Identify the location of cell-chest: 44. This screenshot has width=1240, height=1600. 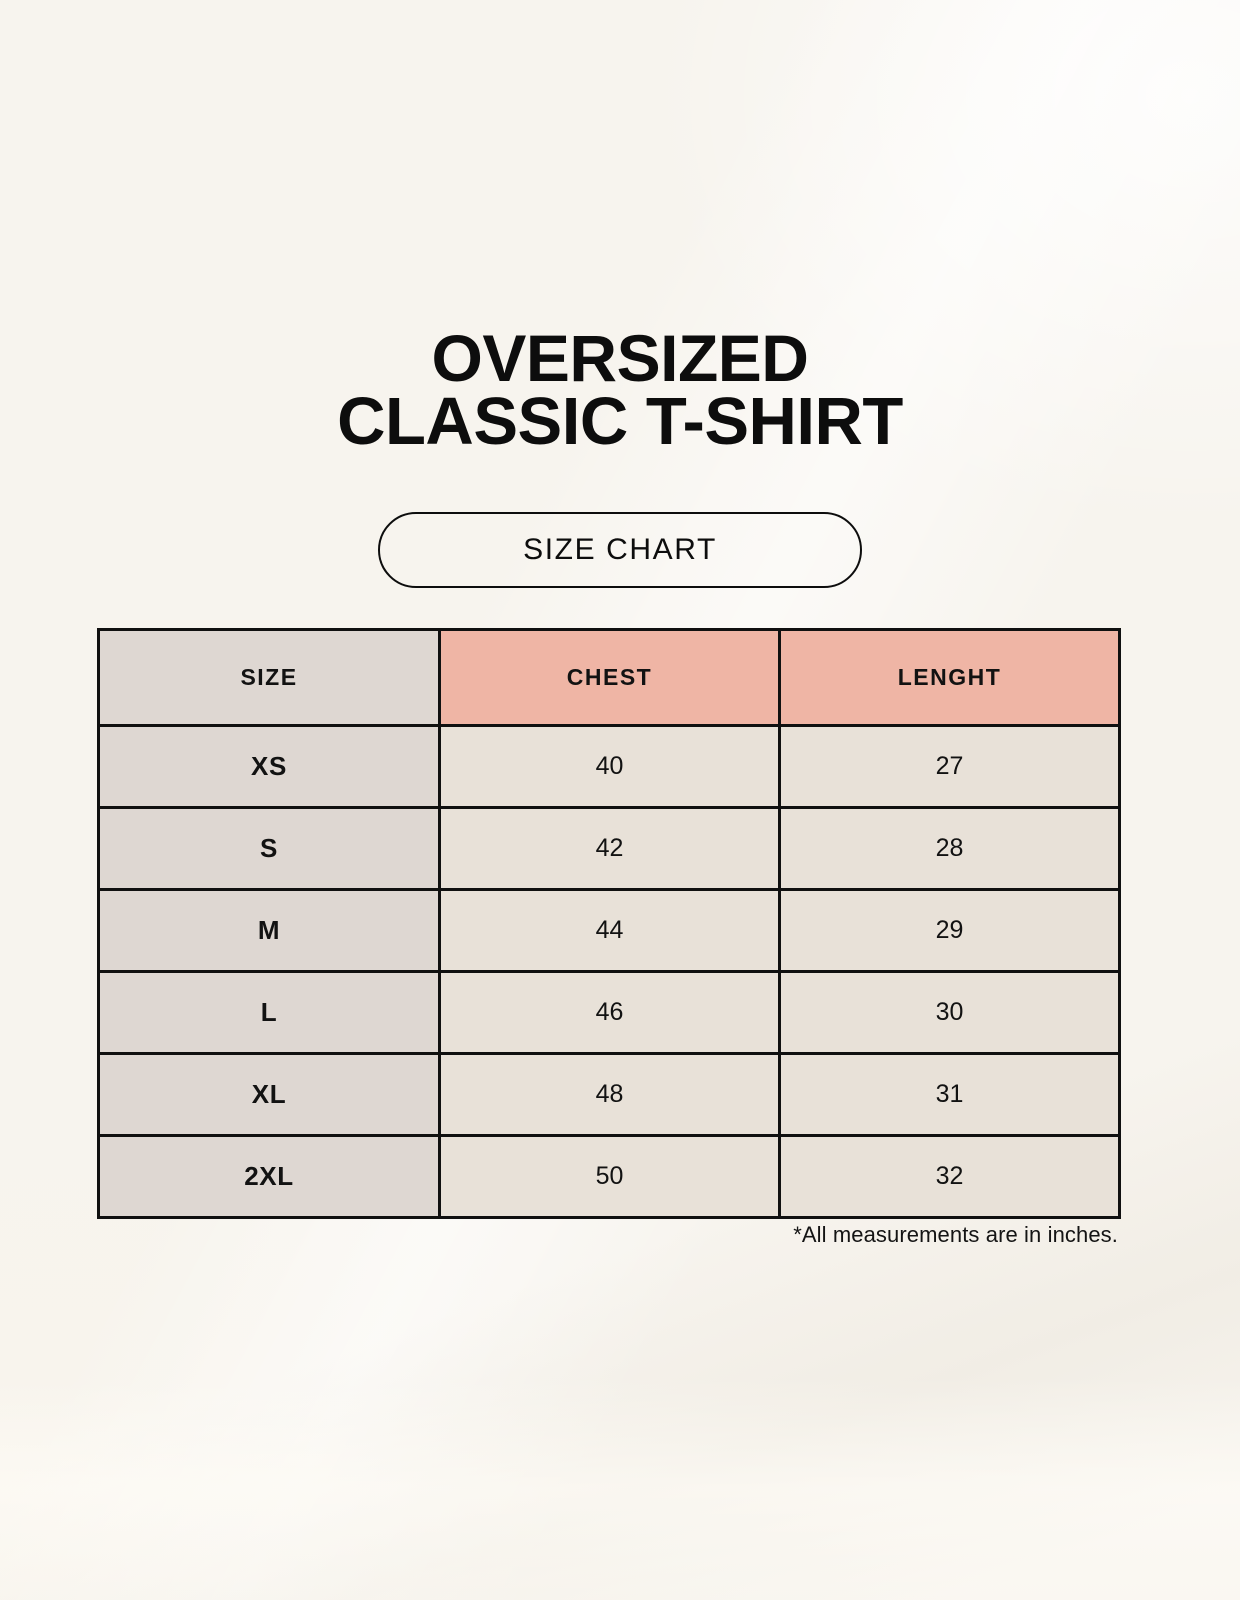
(609, 930).